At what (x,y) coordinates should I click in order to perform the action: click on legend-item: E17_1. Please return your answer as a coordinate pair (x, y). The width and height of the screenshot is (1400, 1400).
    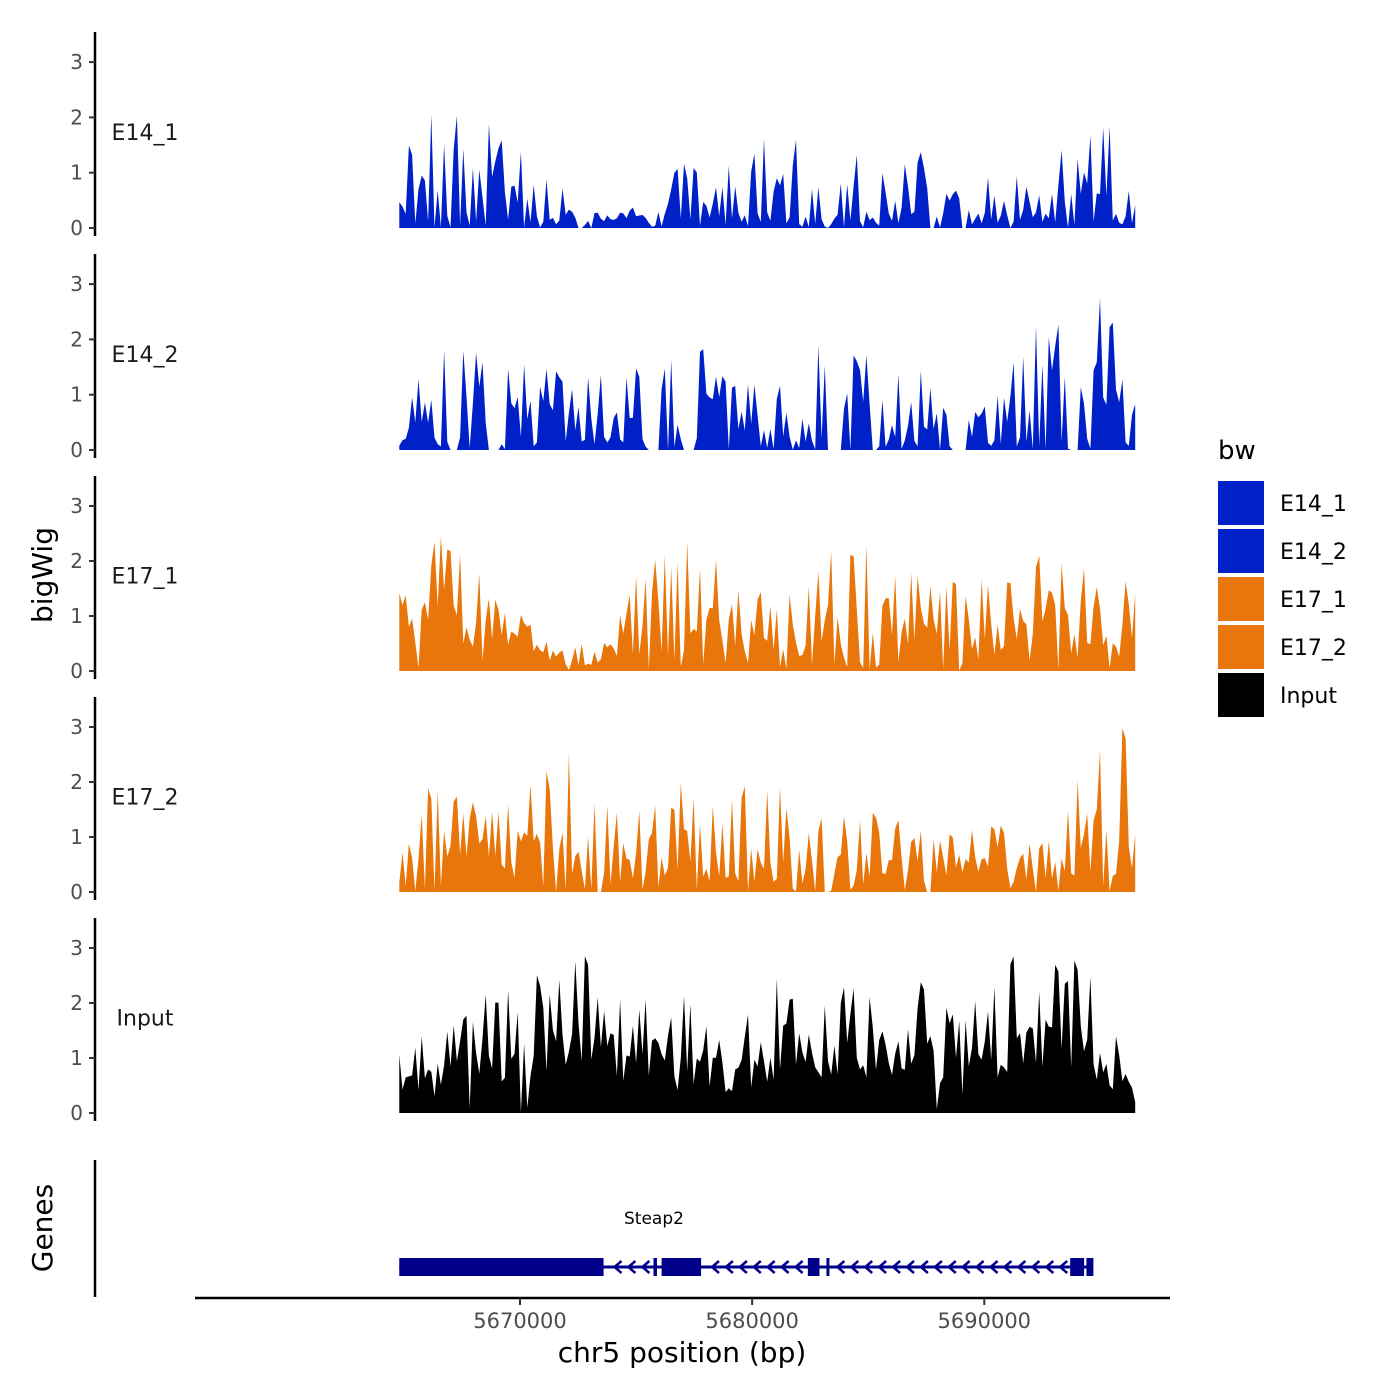
    Looking at the image, I should click on (1282, 599).